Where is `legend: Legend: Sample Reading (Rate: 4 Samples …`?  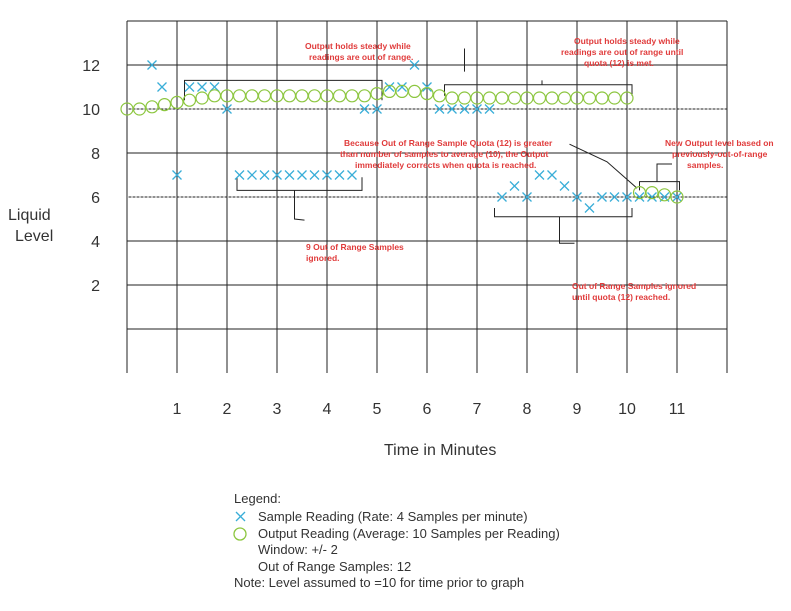 legend: Legend: Sample Reading (Rate: 4 Samples … is located at coordinates (396, 540).